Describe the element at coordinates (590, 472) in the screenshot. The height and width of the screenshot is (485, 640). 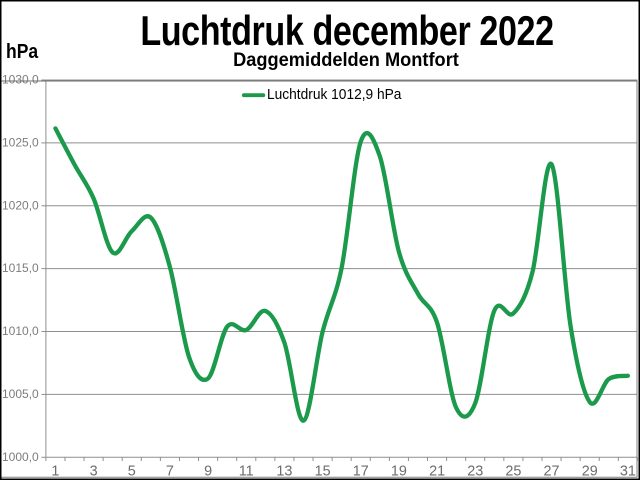
I see `svg-text: 29` at that location.